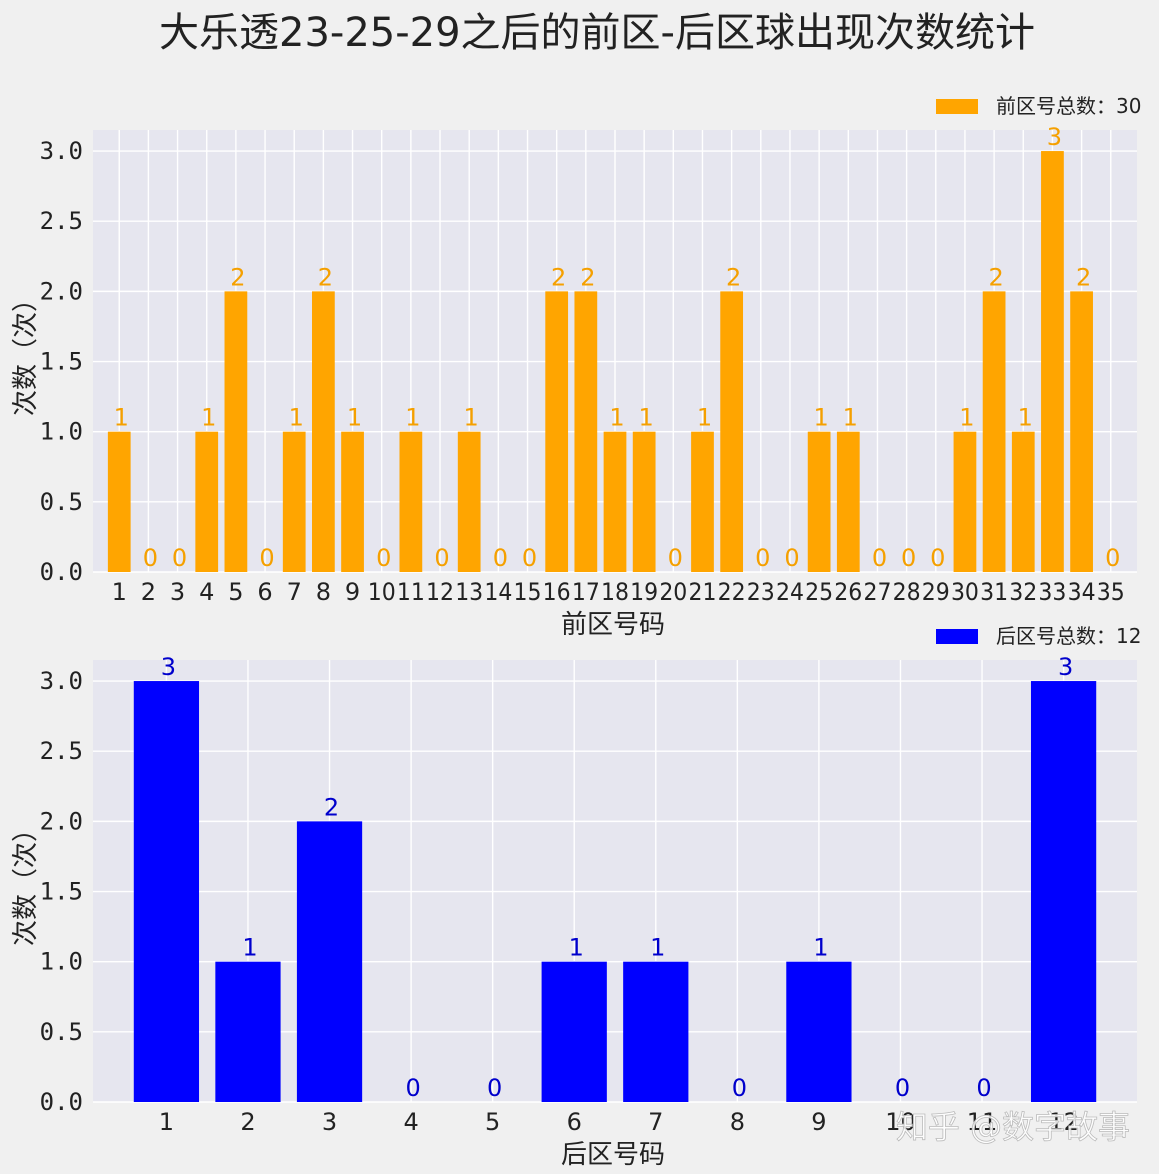 This screenshot has width=1159, height=1174. Describe the element at coordinates (121, 418) in the screenshot. I see `data-label-1: 1` at that location.